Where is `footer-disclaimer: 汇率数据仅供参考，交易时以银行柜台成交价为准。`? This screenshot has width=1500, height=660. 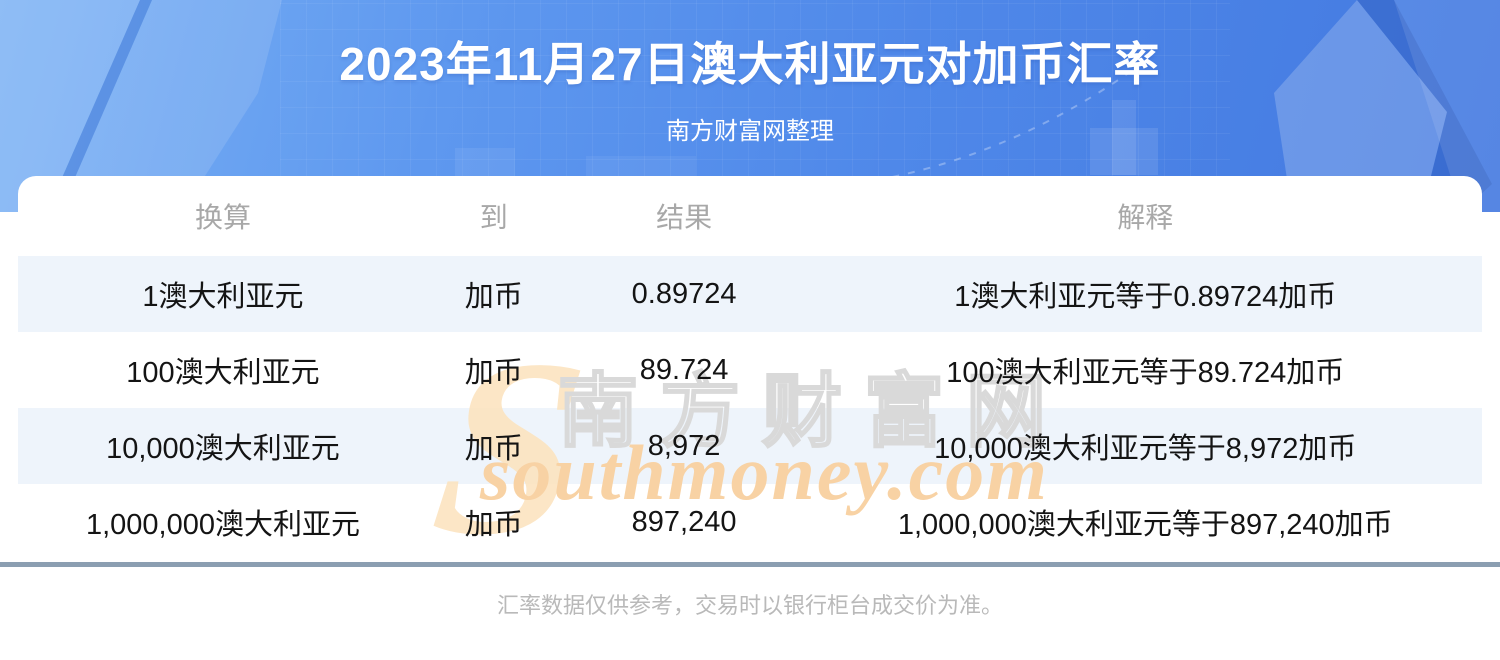 footer-disclaimer: 汇率数据仅供参考，交易时以银行柜台成交价为准。 is located at coordinates (749, 605).